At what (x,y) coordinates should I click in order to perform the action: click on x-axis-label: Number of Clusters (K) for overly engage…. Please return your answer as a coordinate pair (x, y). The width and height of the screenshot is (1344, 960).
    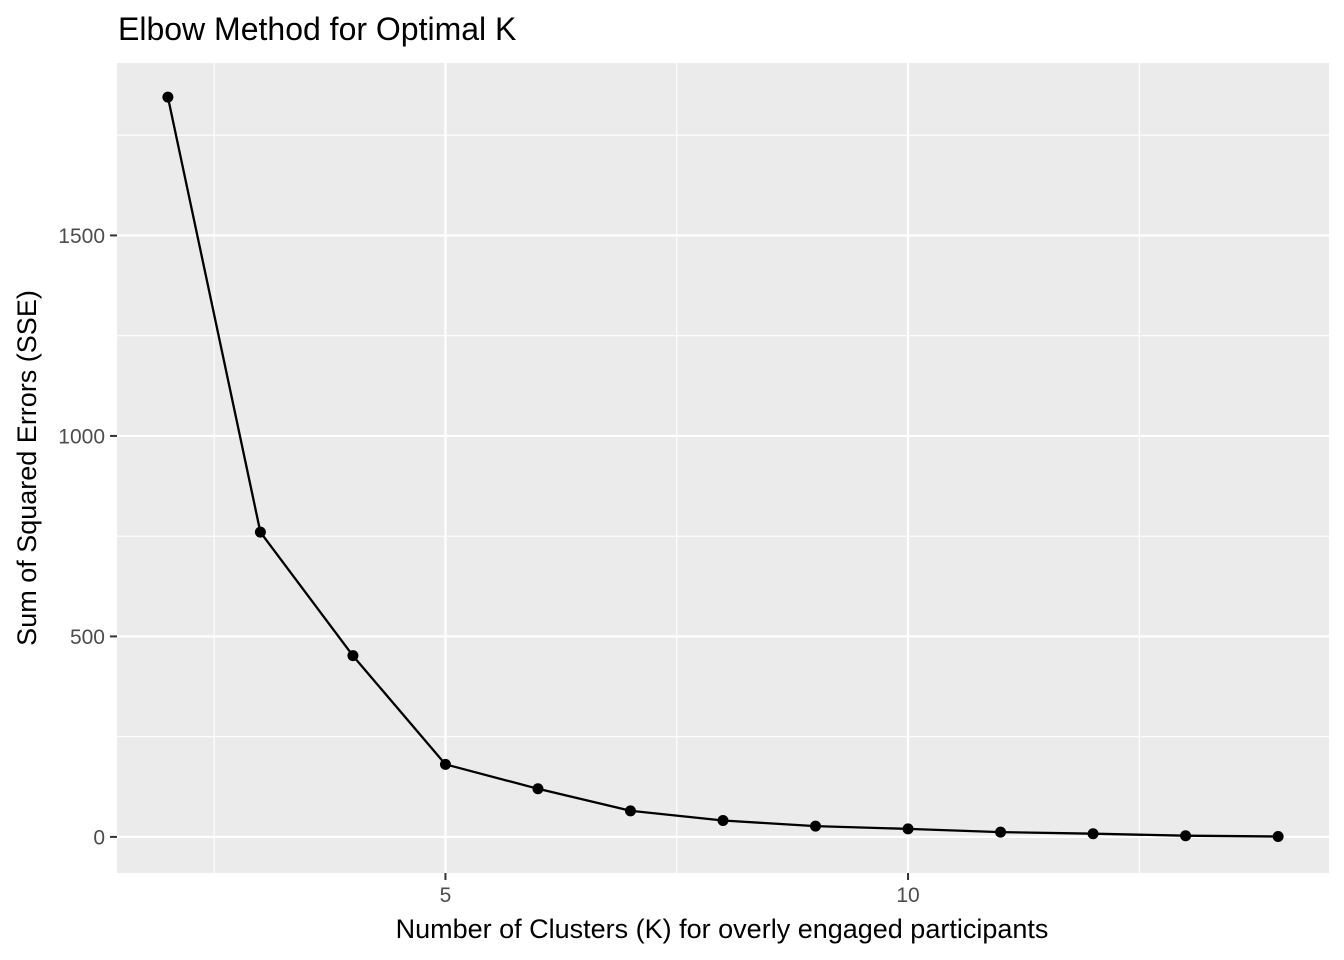
    Looking at the image, I should click on (722, 929).